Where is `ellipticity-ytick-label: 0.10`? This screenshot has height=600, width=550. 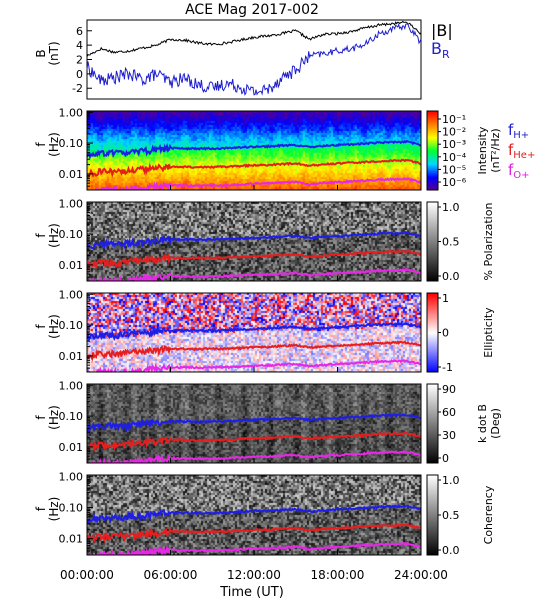 ellipticity-ytick-label: 0.10 is located at coordinates (71, 325).